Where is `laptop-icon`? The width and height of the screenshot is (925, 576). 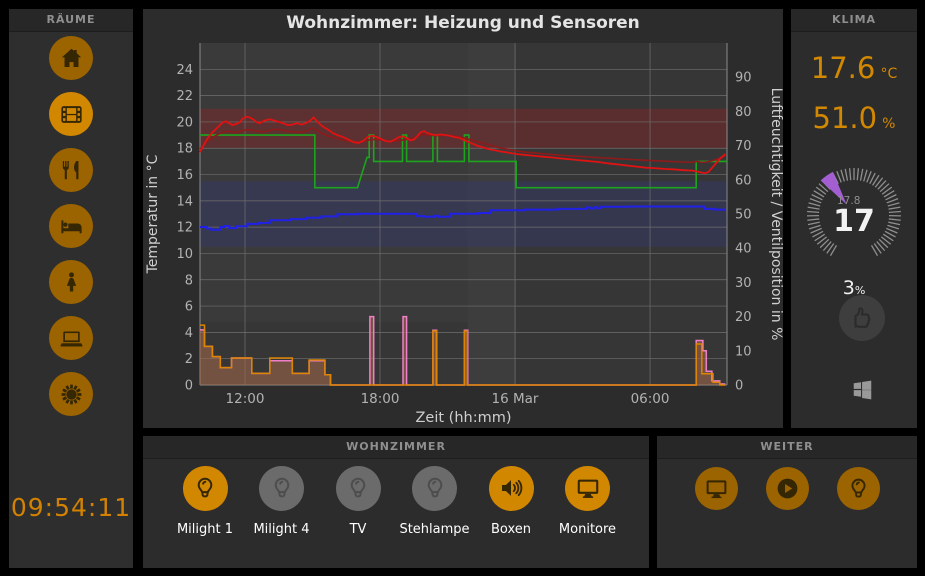
laptop-icon is located at coordinates (71, 338).